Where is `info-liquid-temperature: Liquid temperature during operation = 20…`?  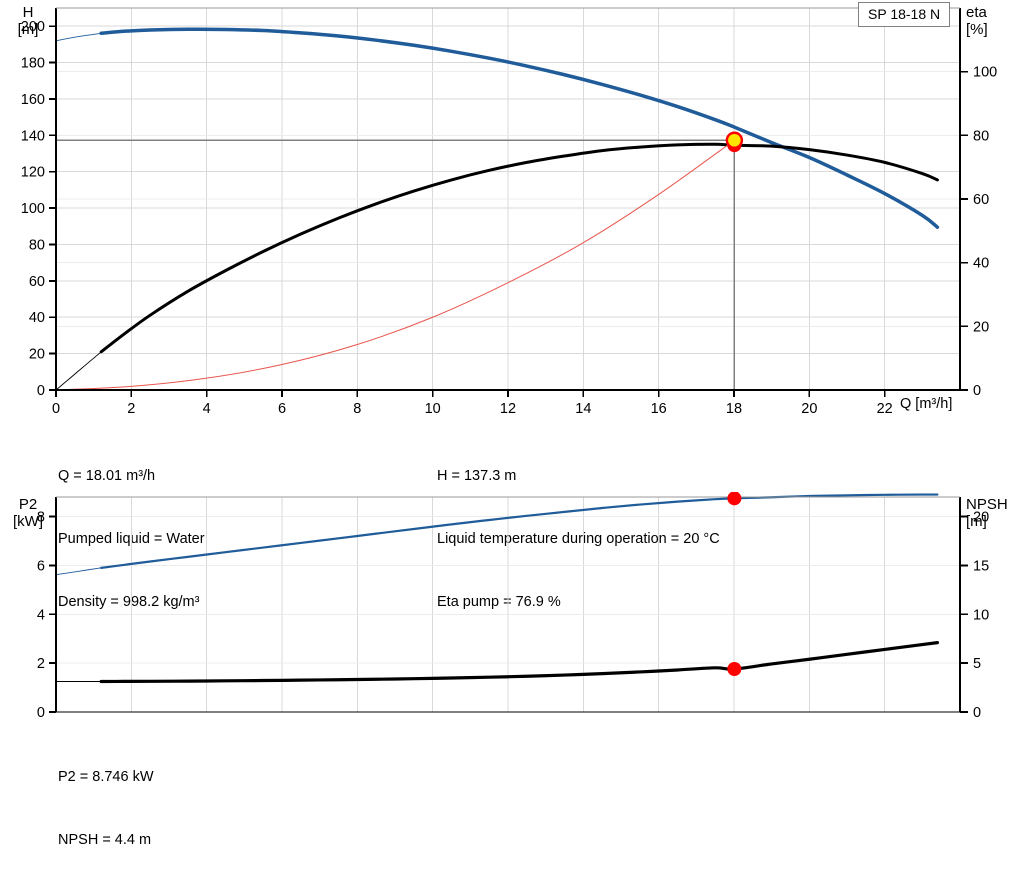
info-liquid-temperature: Liquid temperature during operation = 20… is located at coordinates (578, 539).